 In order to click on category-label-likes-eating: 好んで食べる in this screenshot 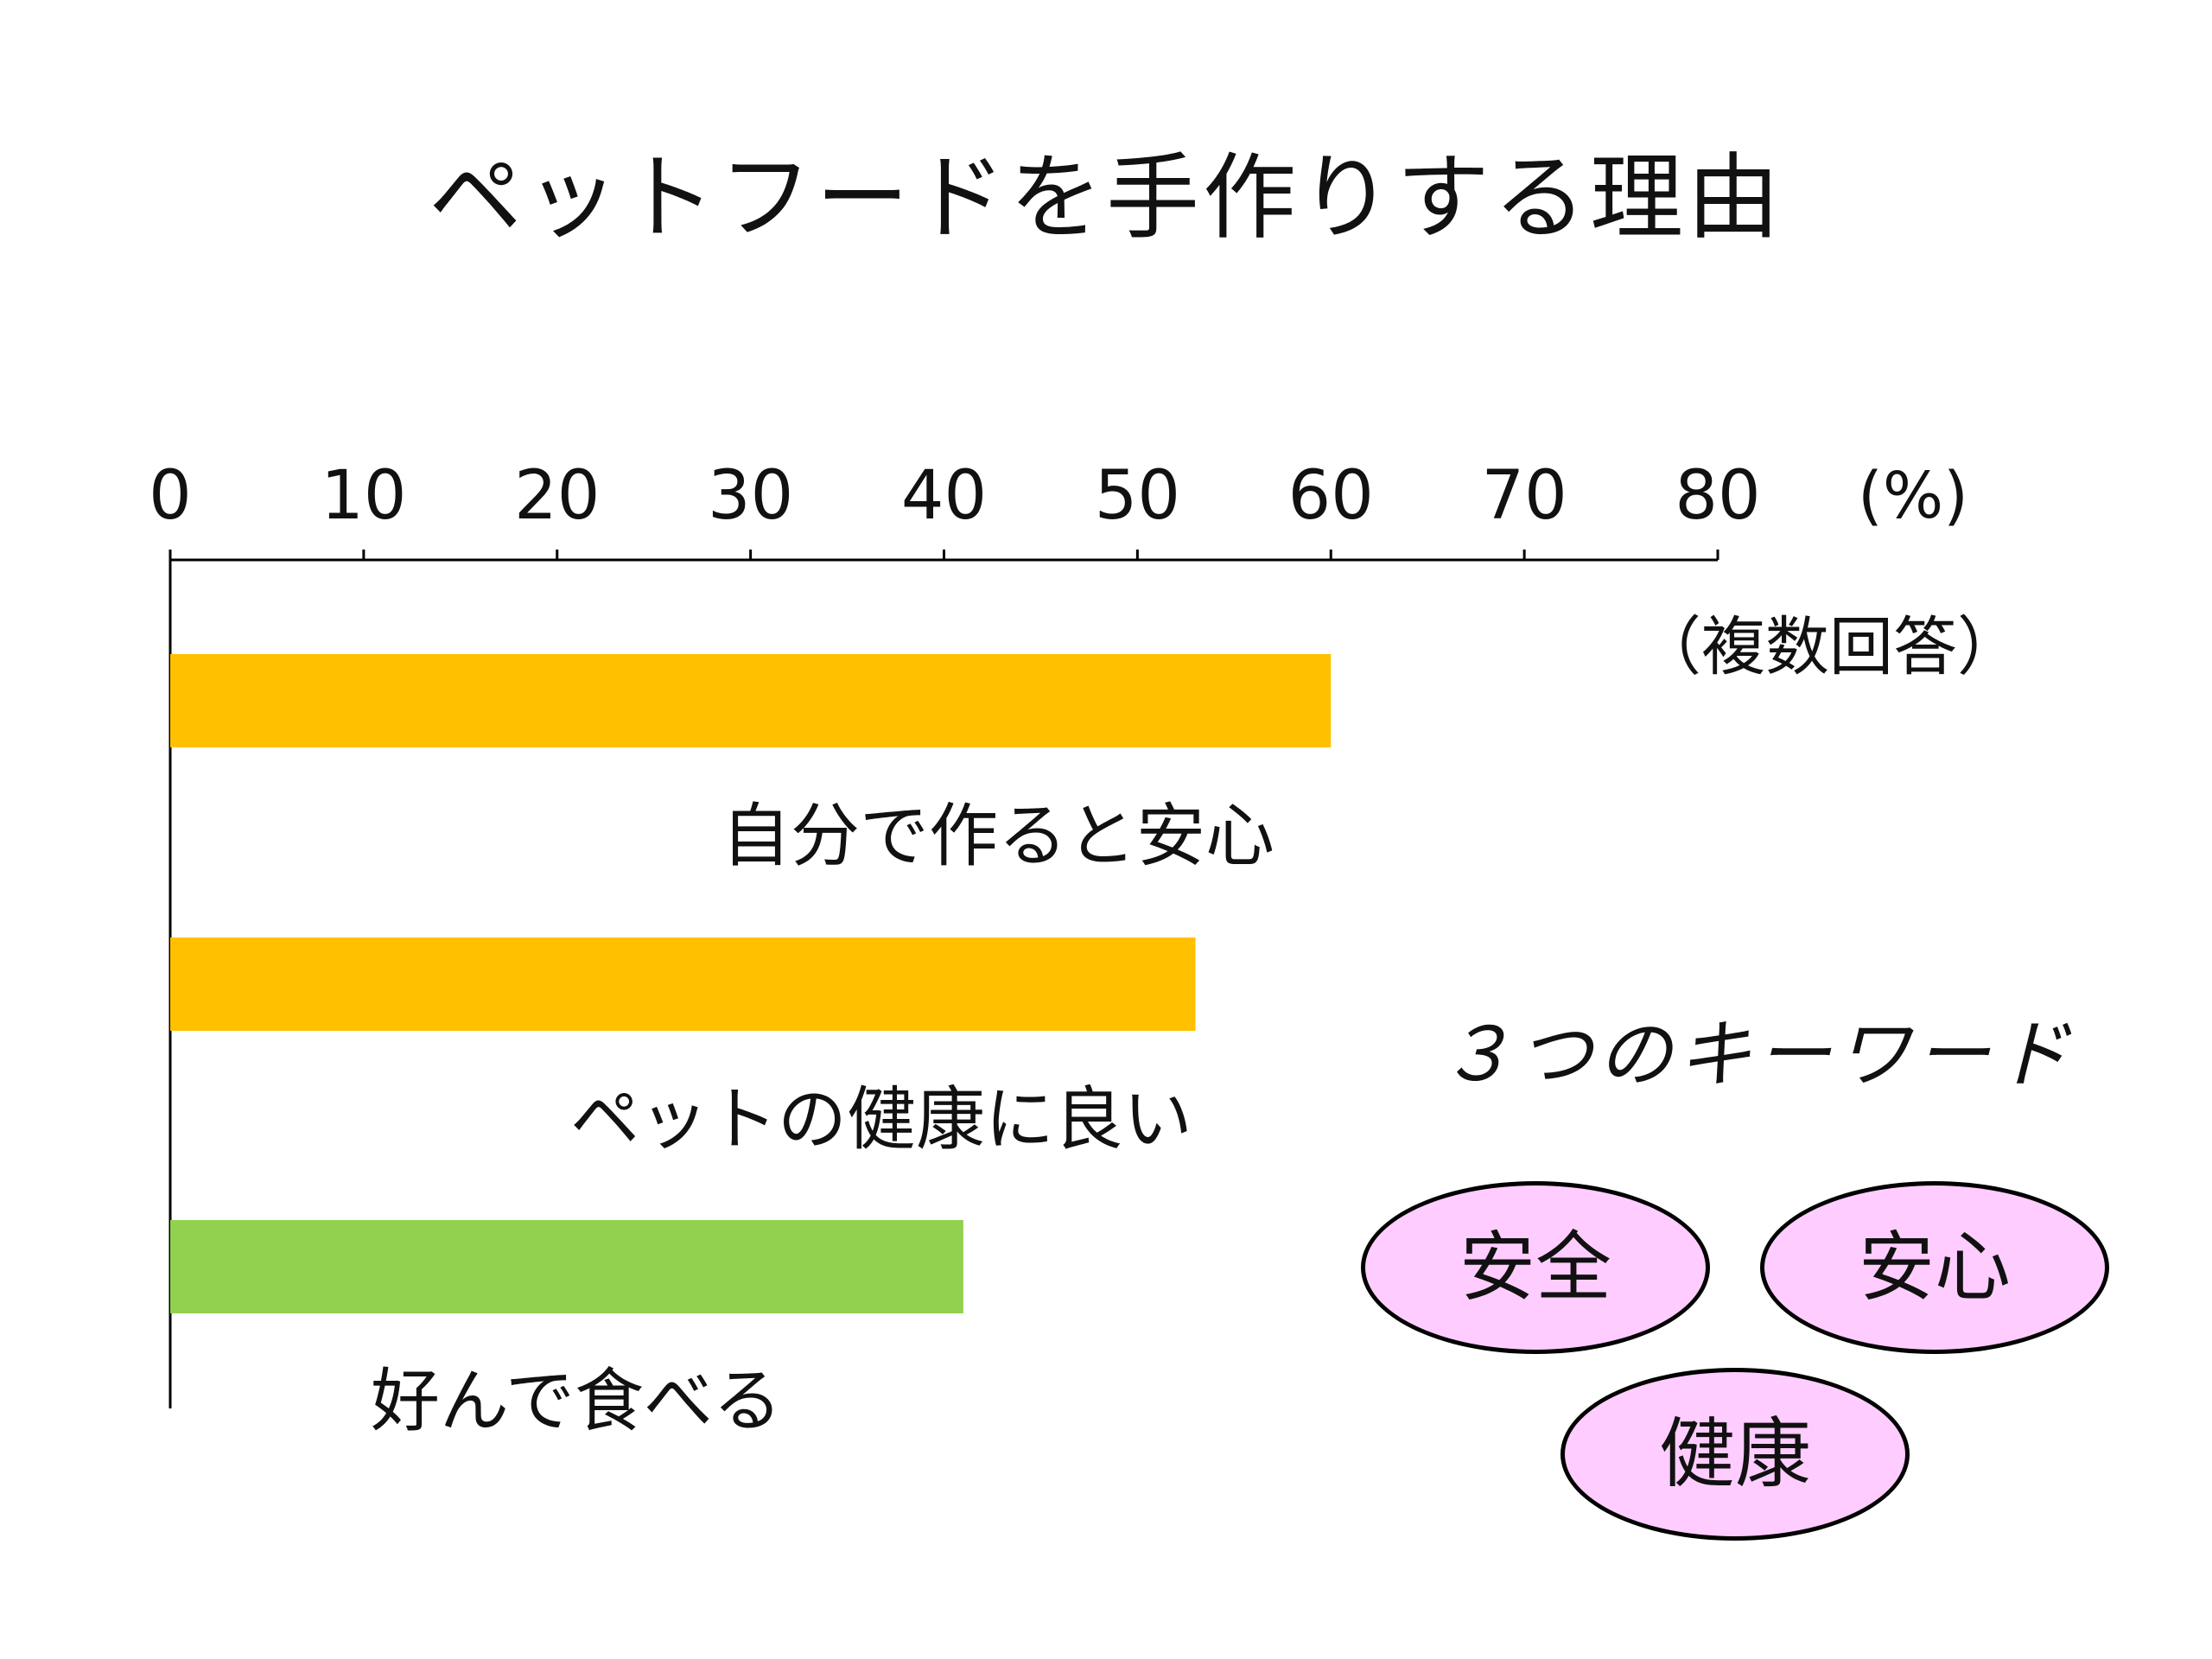, I will do `click(576, 1401)`.